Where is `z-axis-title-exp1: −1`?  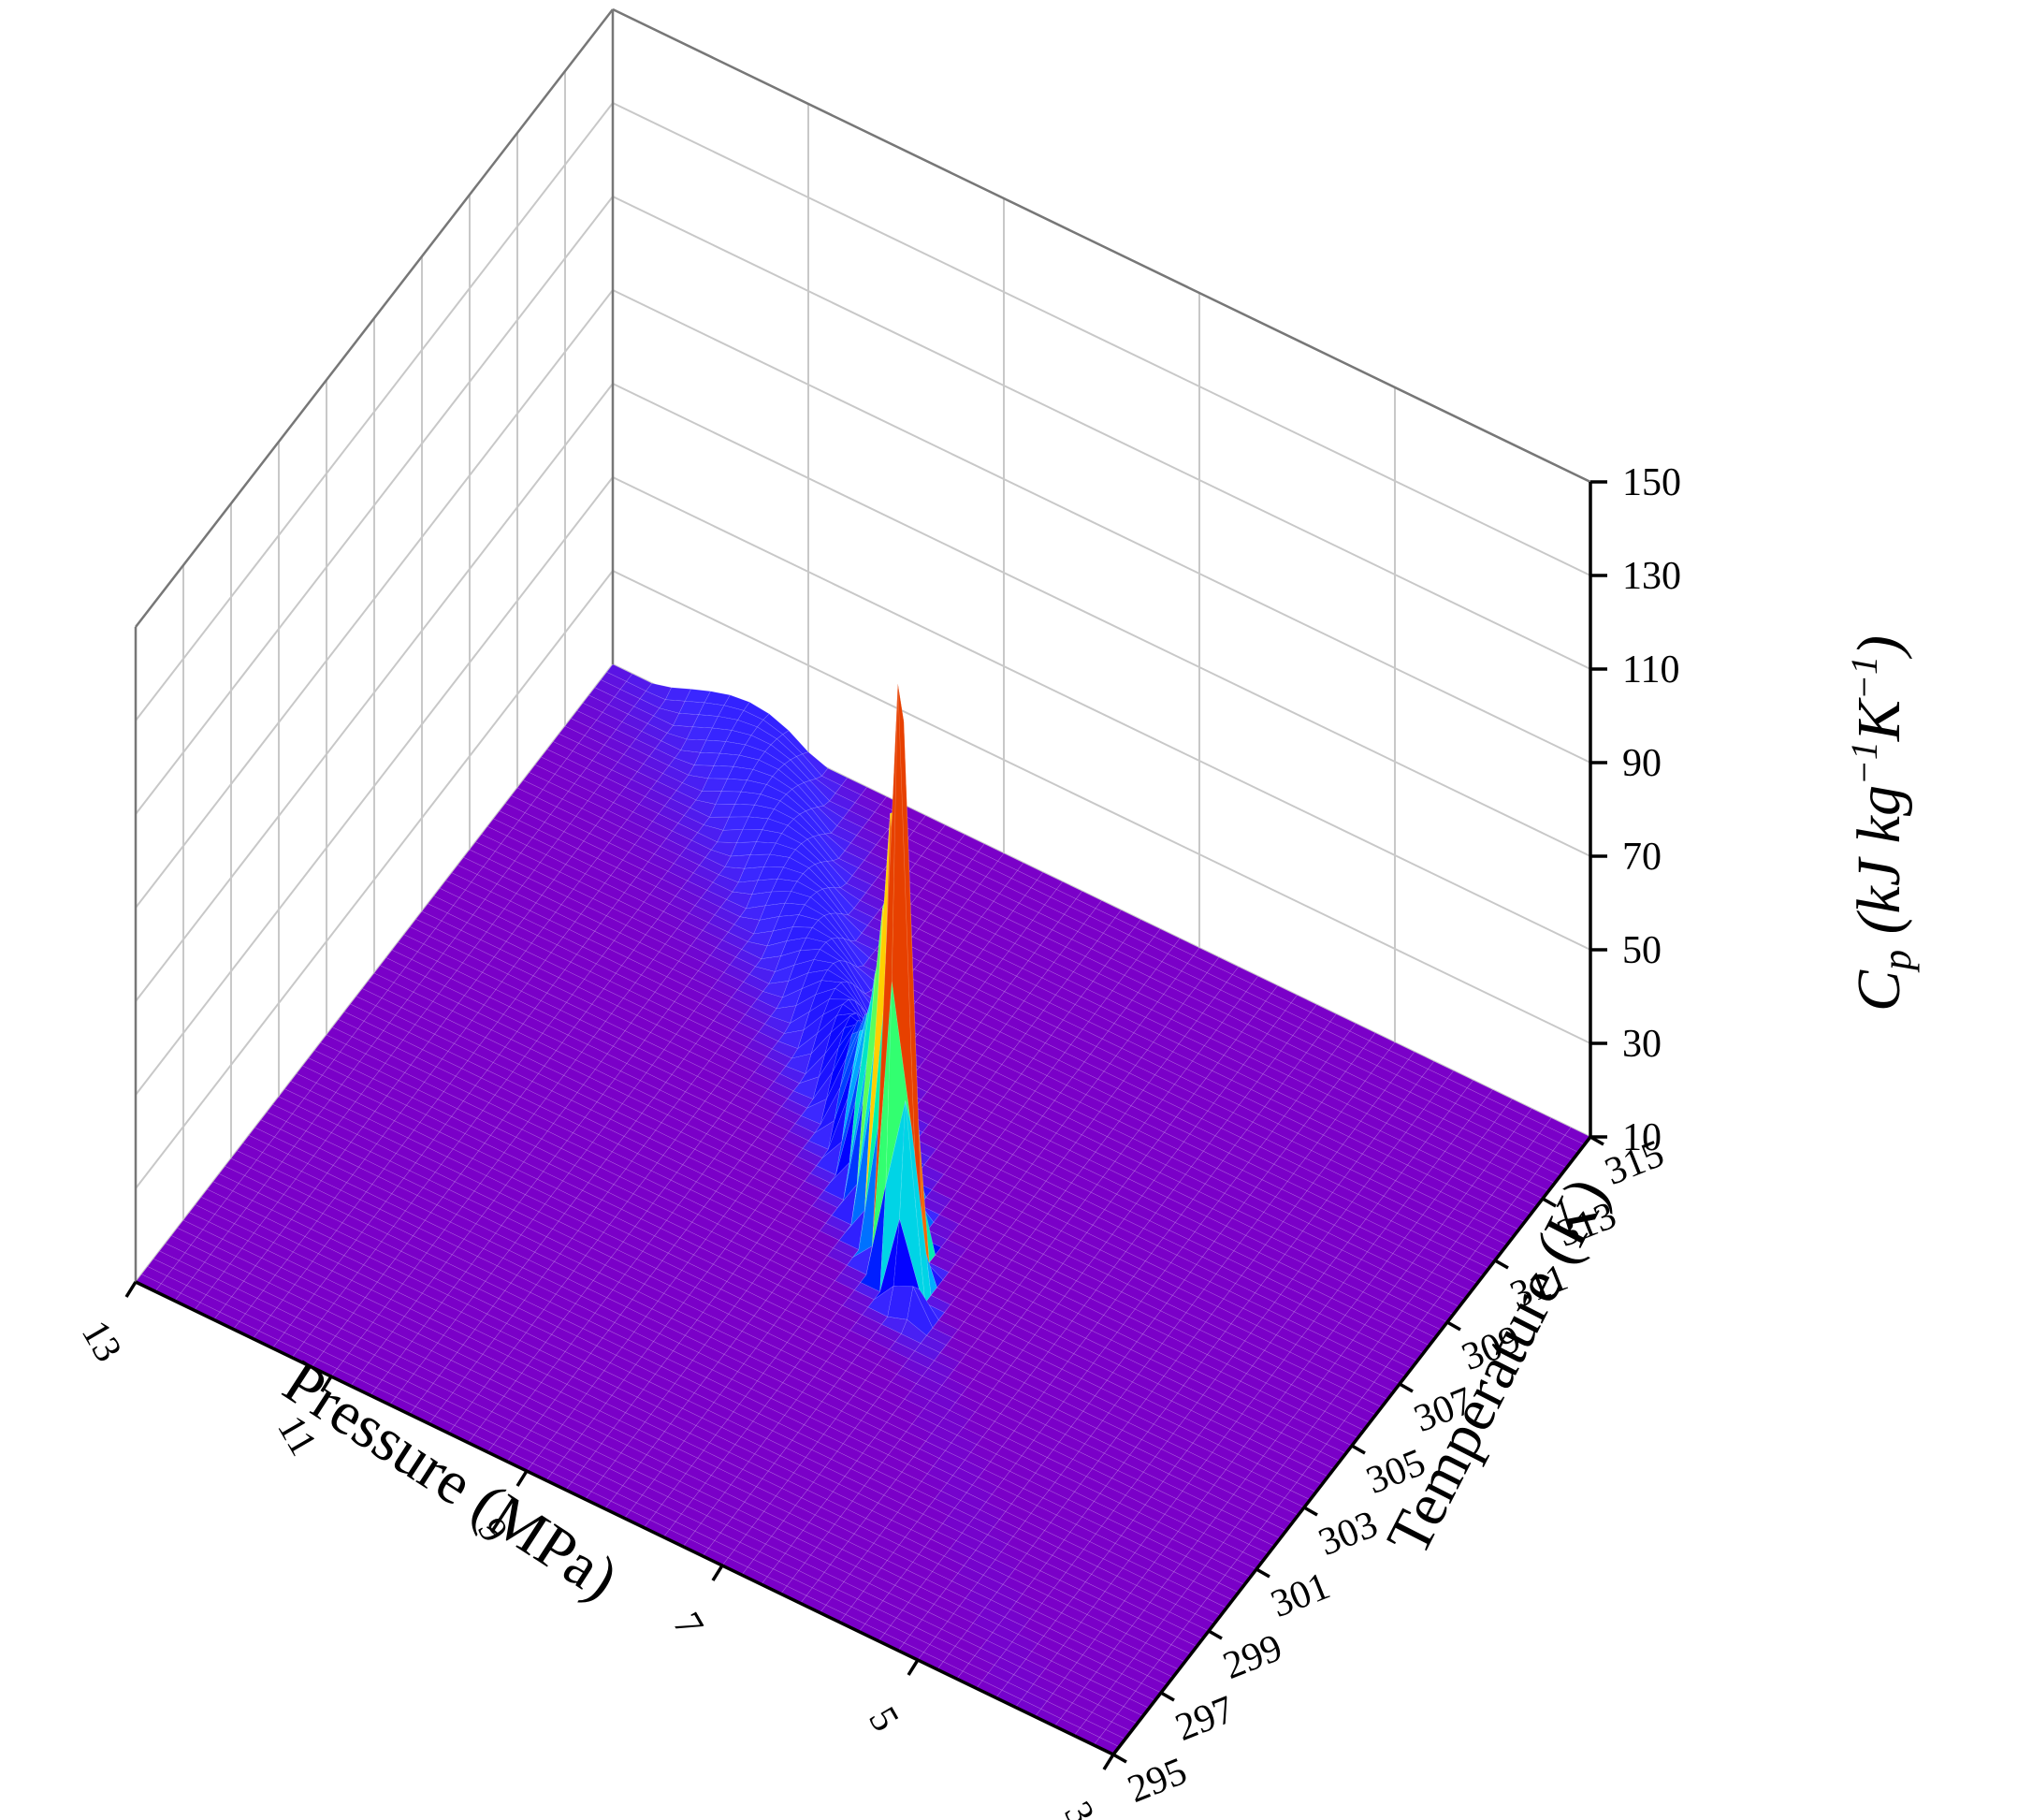 z-axis-title-exp1: −1 is located at coordinates (1864, 763).